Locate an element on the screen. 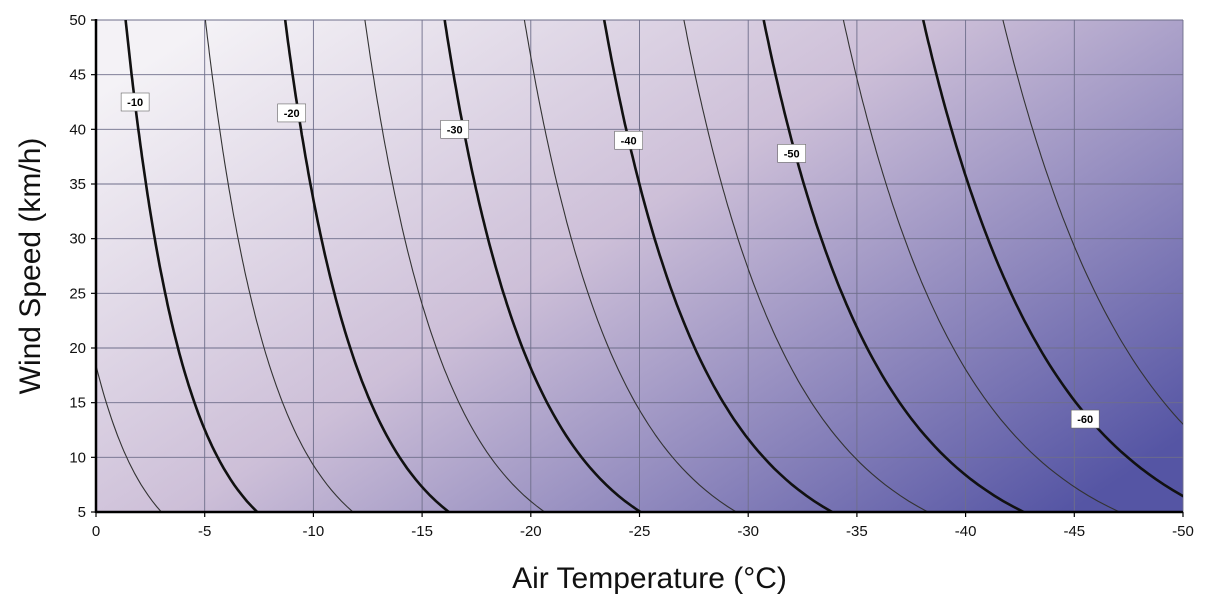 Image resolution: width=1208 pixels, height=595 pixels. contour-label-minus-20: -20 is located at coordinates (291, 113).